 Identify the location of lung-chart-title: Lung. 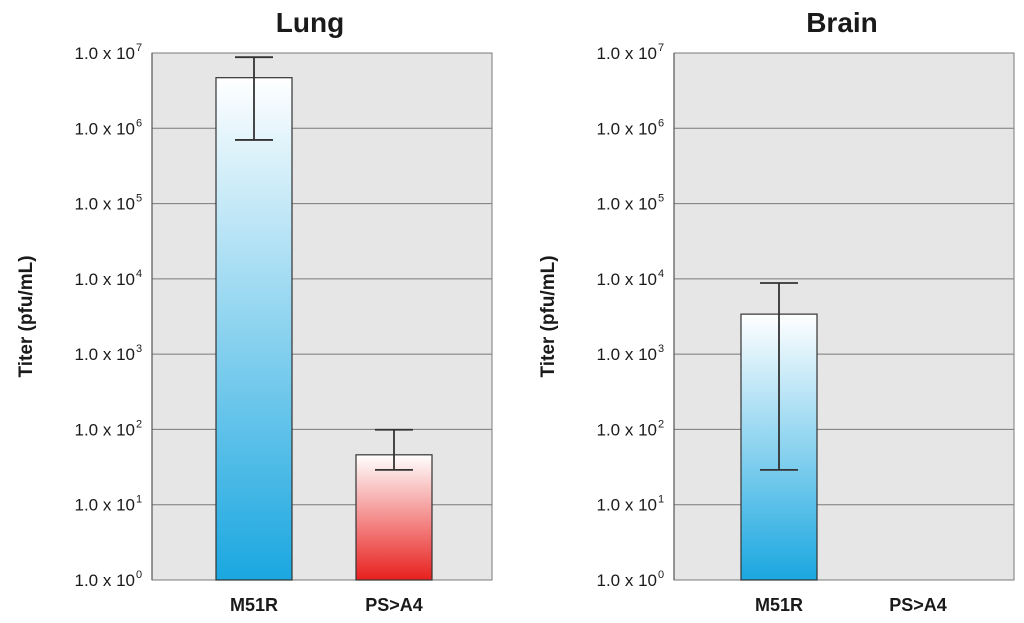
(310, 22).